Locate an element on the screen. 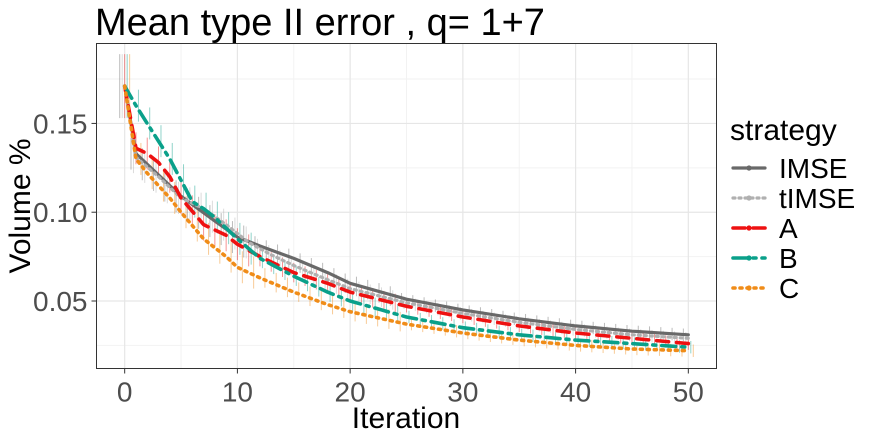 This screenshot has width=872, height=436. x-axis-ticks: 0 10 20 30 40 50 is located at coordinates (410, 388).